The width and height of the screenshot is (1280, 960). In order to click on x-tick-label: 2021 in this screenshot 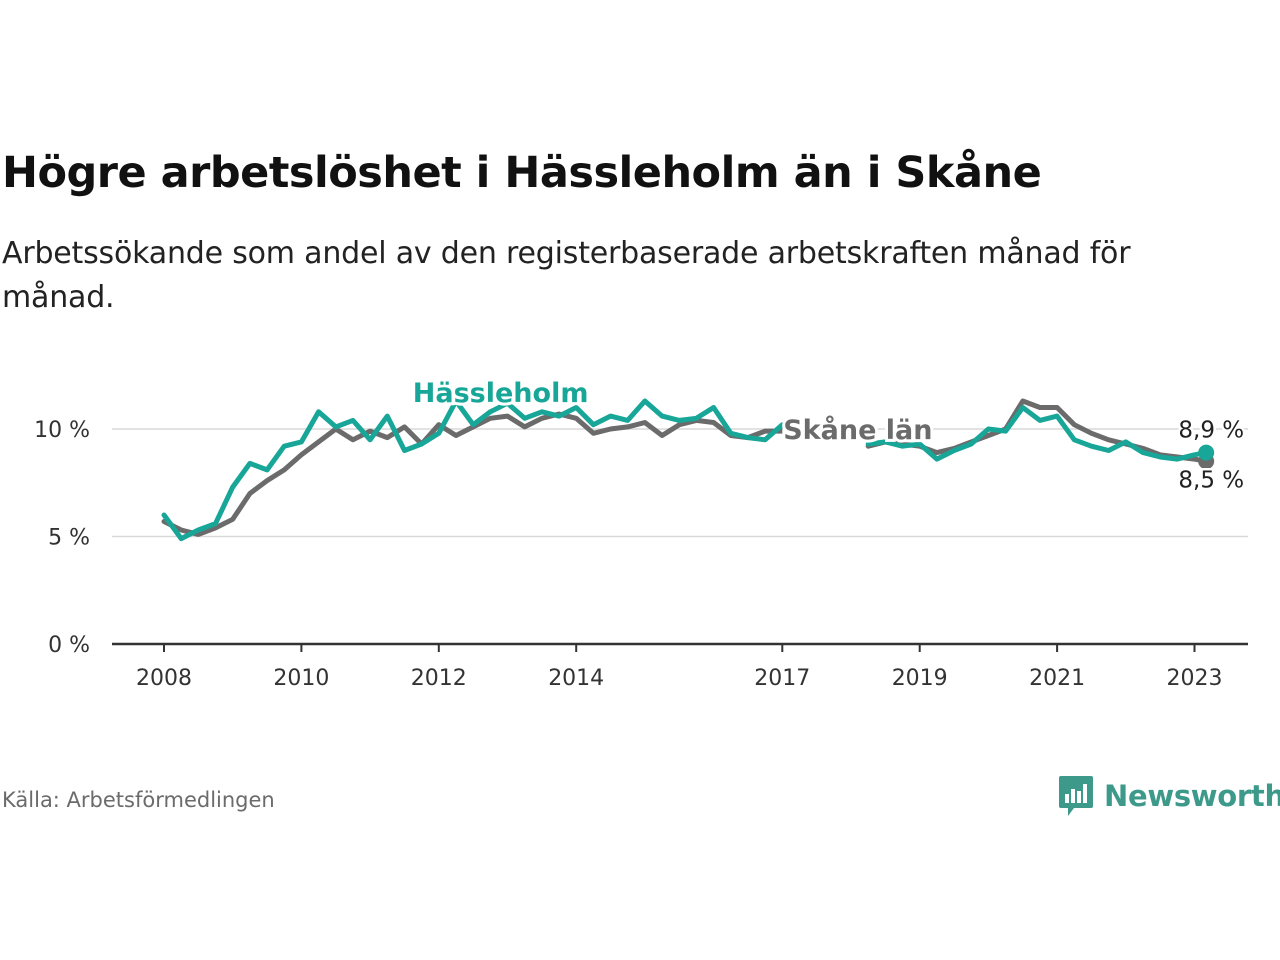, I will do `click(1057, 678)`.